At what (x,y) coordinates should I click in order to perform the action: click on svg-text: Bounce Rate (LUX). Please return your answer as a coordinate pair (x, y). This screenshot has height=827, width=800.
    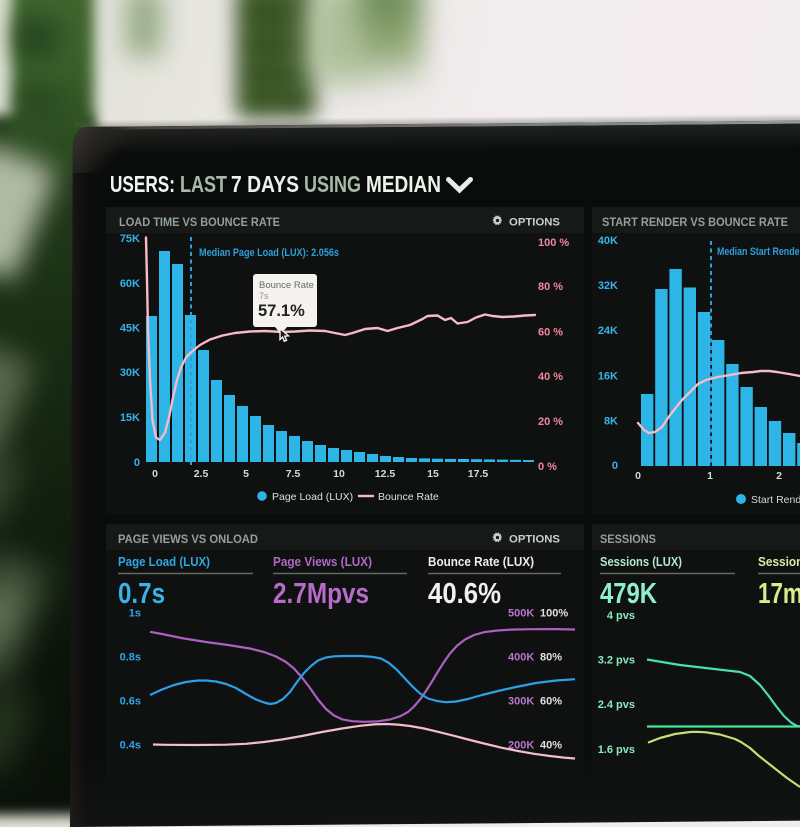
    Looking at the image, I should click on (481, 561).